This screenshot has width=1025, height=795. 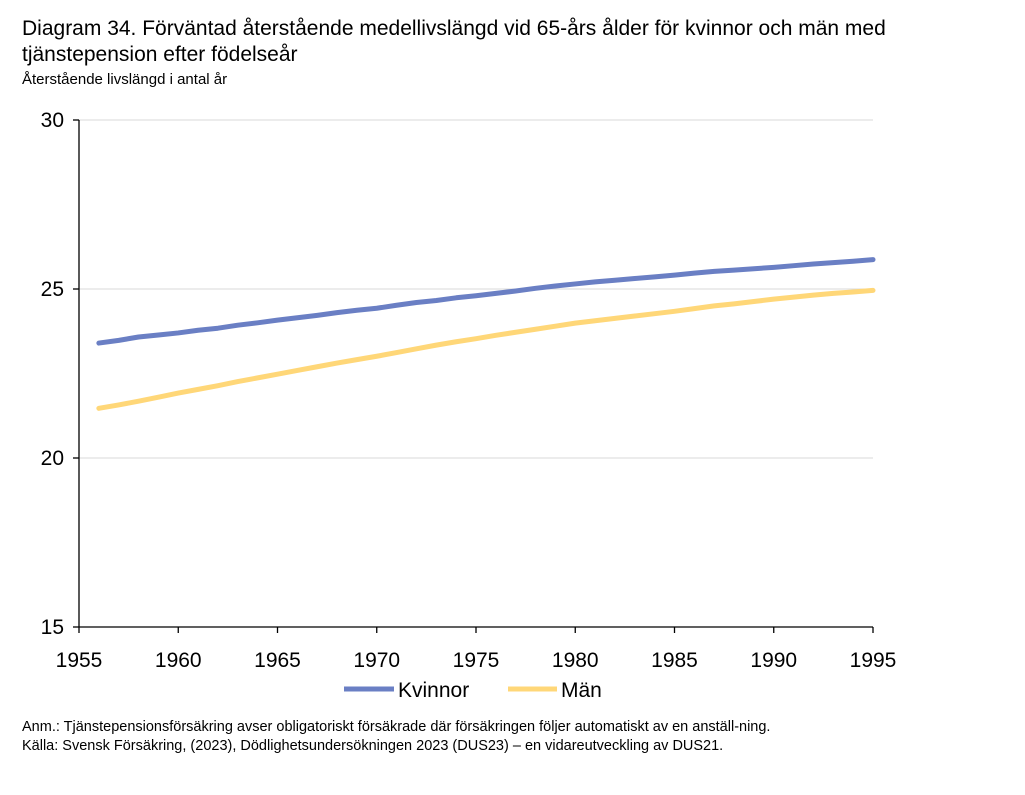 I want to click on x-tick-label: 1995, so click(x=873, y=660).